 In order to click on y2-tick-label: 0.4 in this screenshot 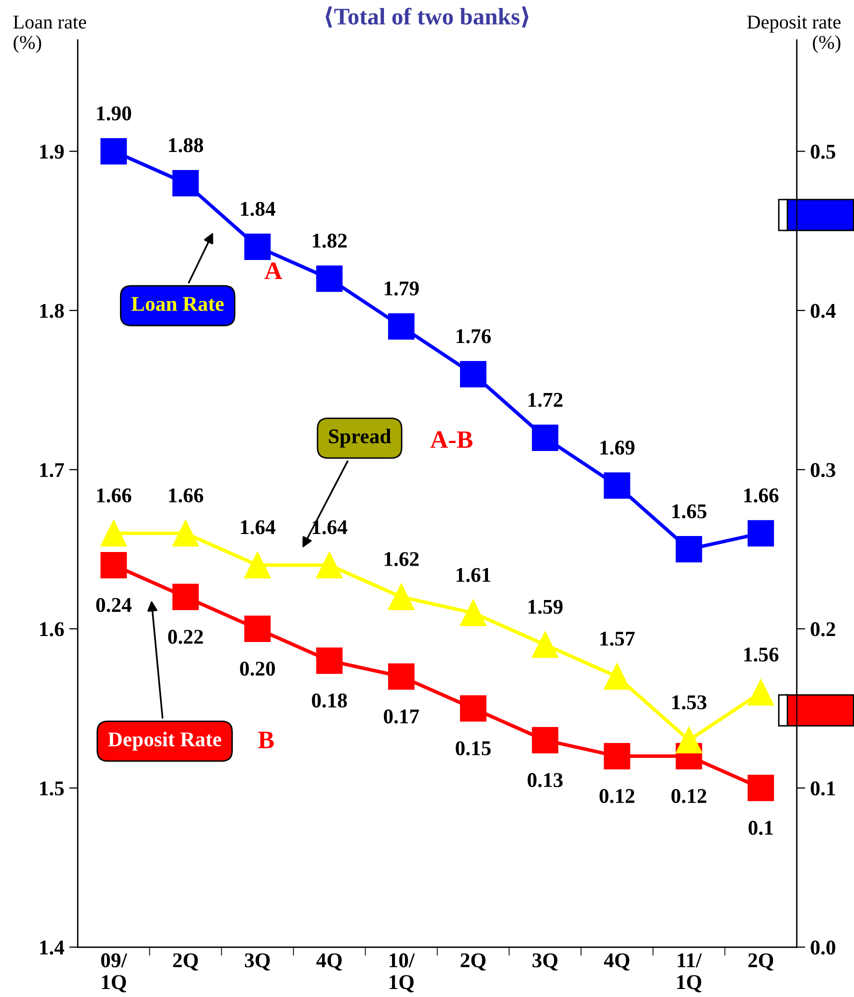, I will do `click(823, 311)`.